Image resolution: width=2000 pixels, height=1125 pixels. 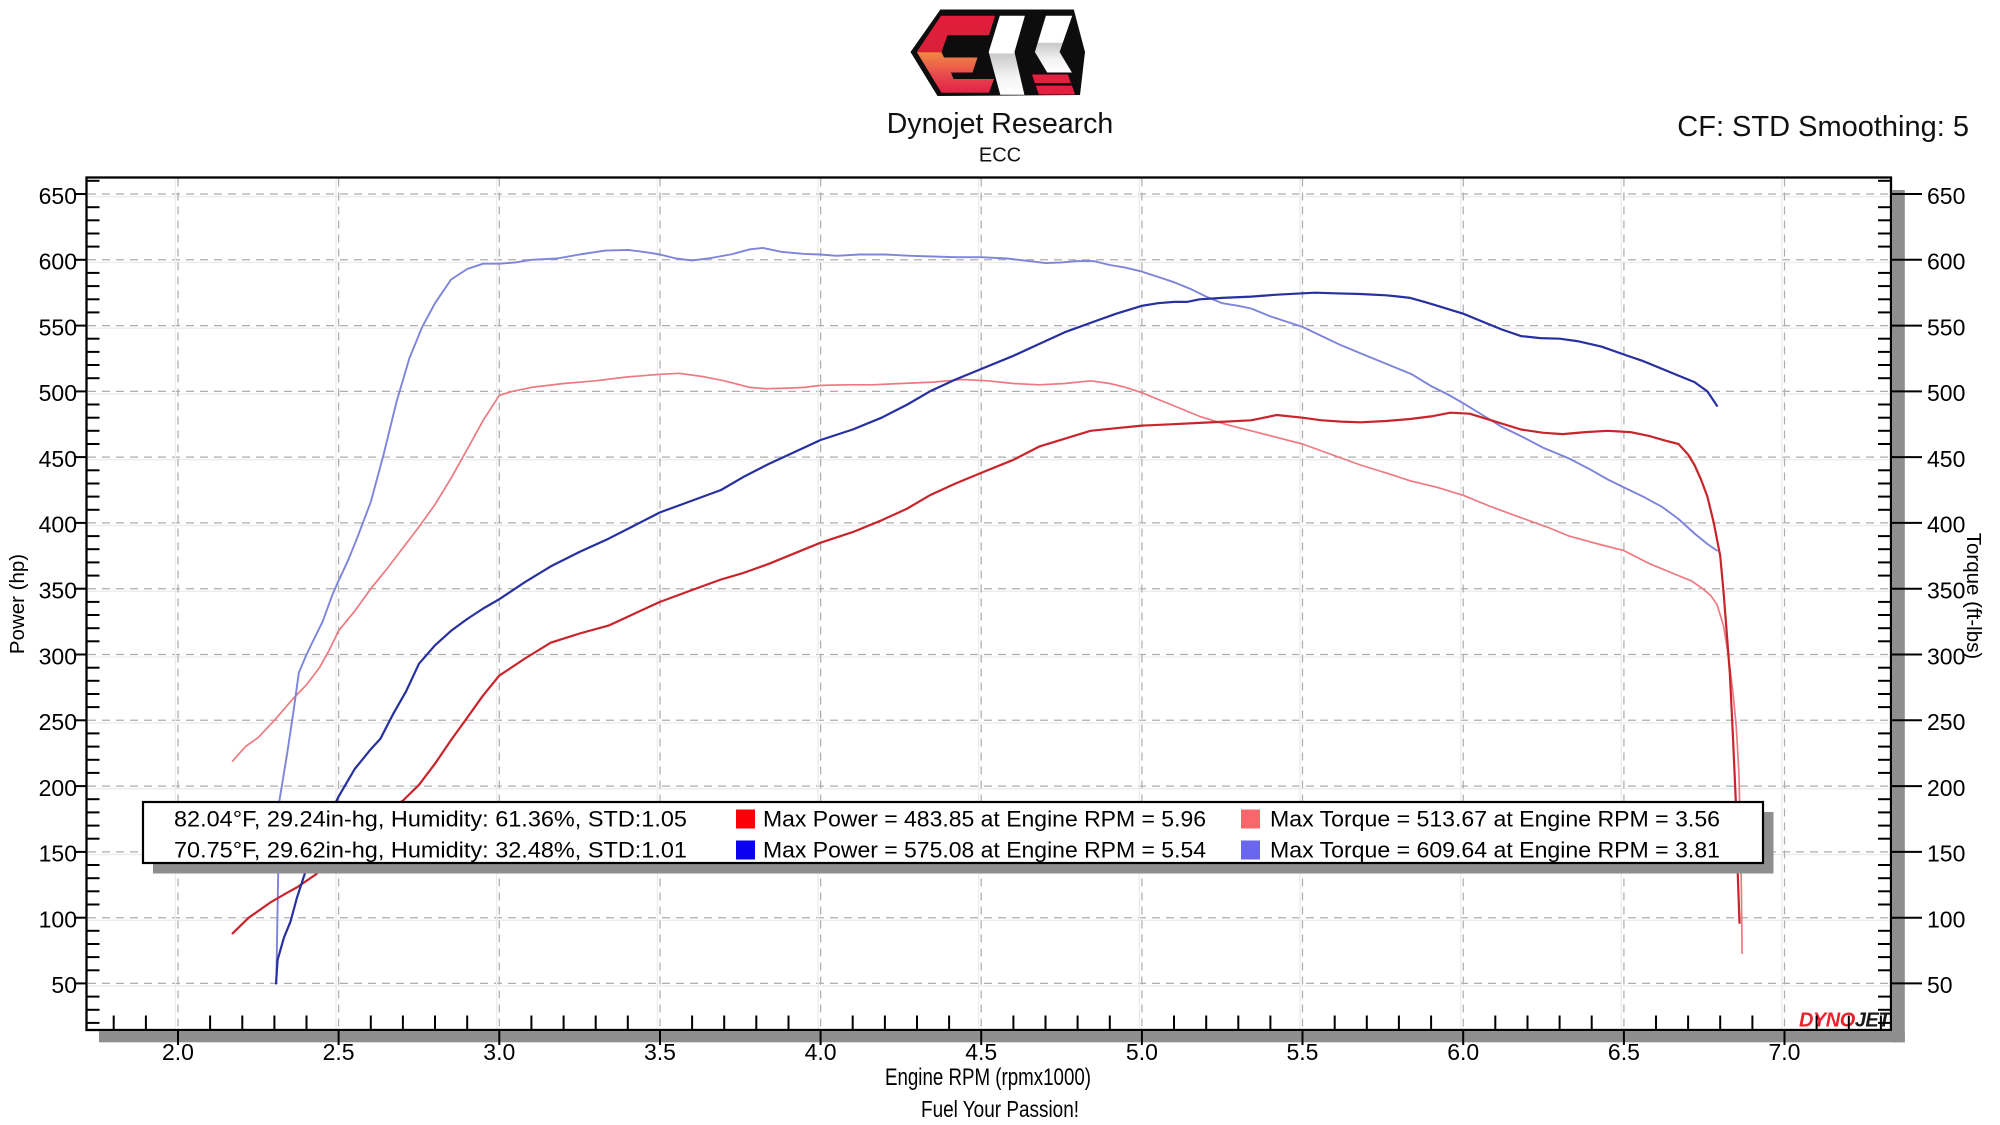 What do you see at coordinates (988, 1077) in the screenshot?
I see `svg-text: Engine RPM (rpmx1000)` at bounding box center [988, 1077].